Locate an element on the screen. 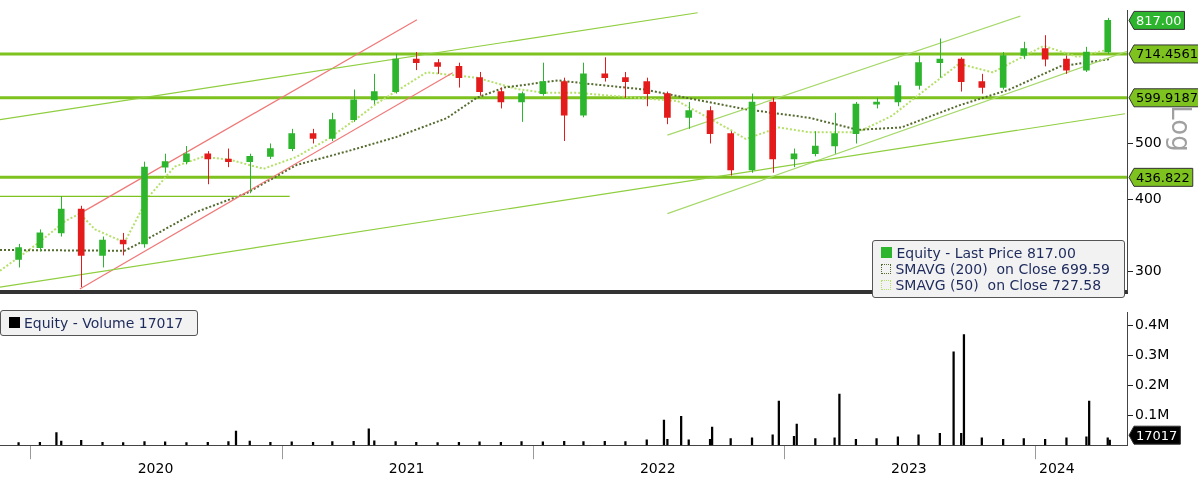  y-axis-title: Log is located at coordinates (1181, 128).